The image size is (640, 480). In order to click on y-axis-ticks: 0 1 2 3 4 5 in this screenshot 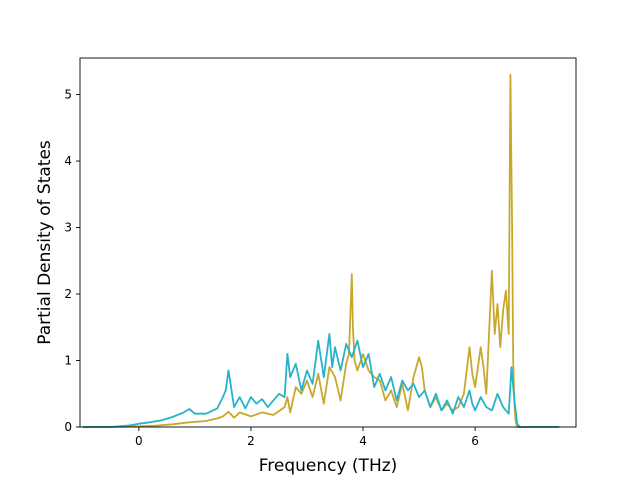, I will do `click(72, 261)`.